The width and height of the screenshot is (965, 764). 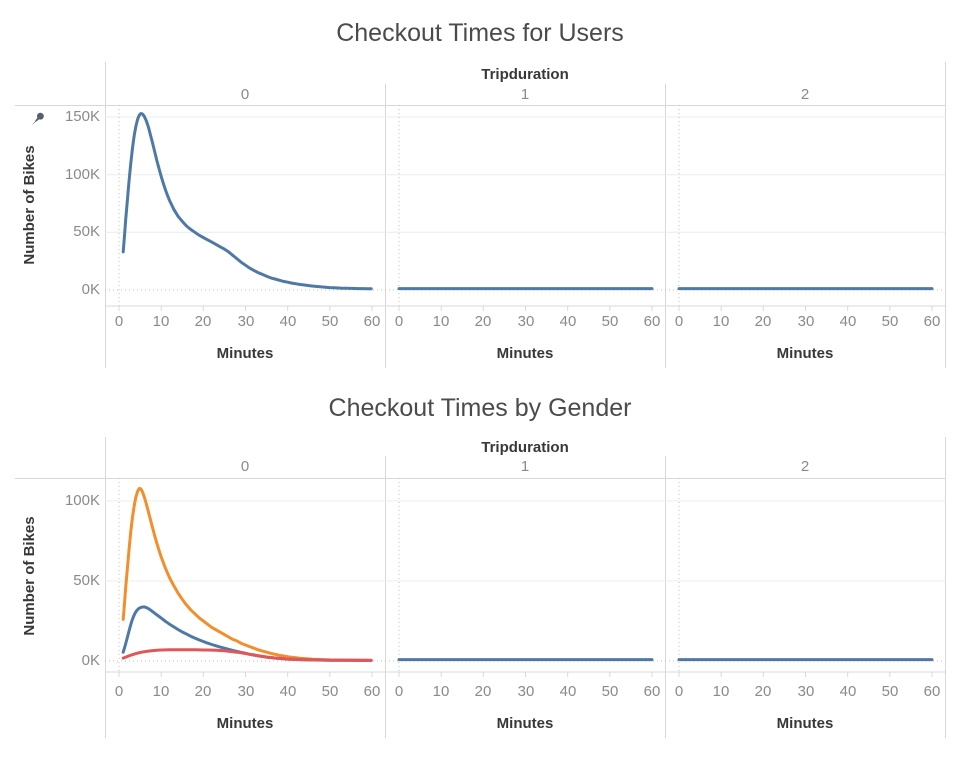 I want to click on y-tick-label: 150K, so click(x=82, y=116).